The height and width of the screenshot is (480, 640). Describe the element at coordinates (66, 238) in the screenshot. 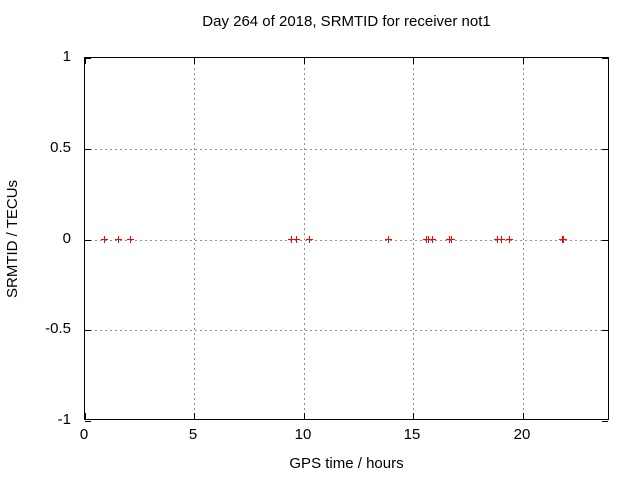

I see `y-tick-label: 0` at that location.